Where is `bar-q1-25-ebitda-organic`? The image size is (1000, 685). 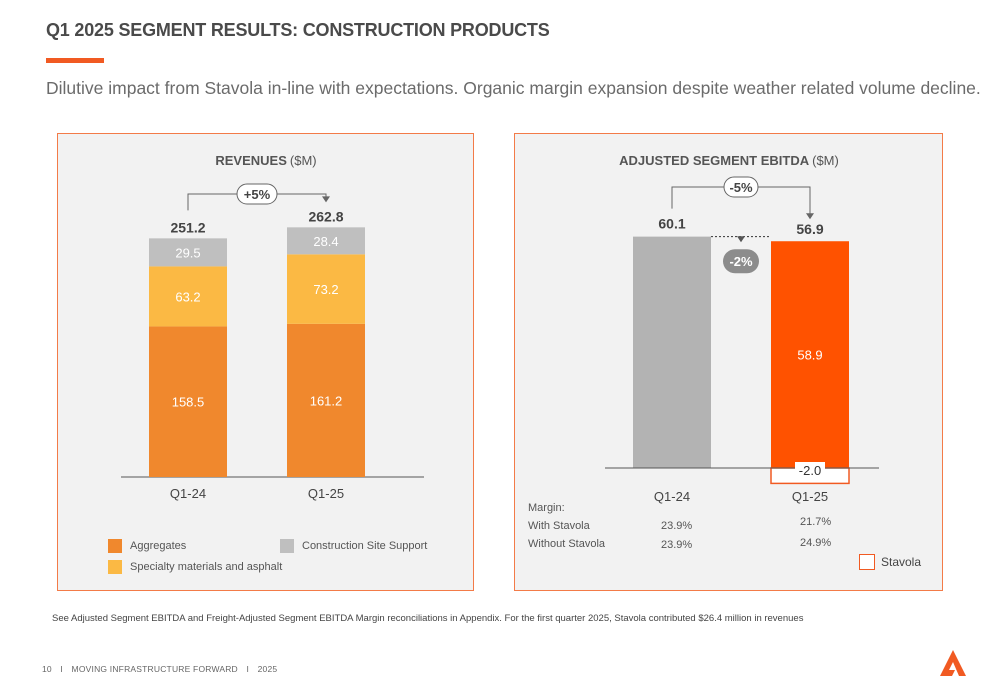
bar-q1-25-ebitda-organic is located at coordinates (810, 354).